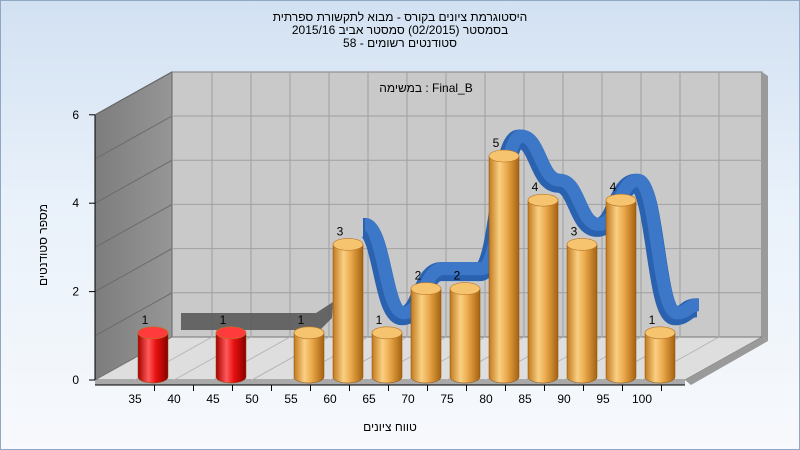  Describe the element at coordinates (765, 206) in the screenshot. I see `right-edge` at that location.